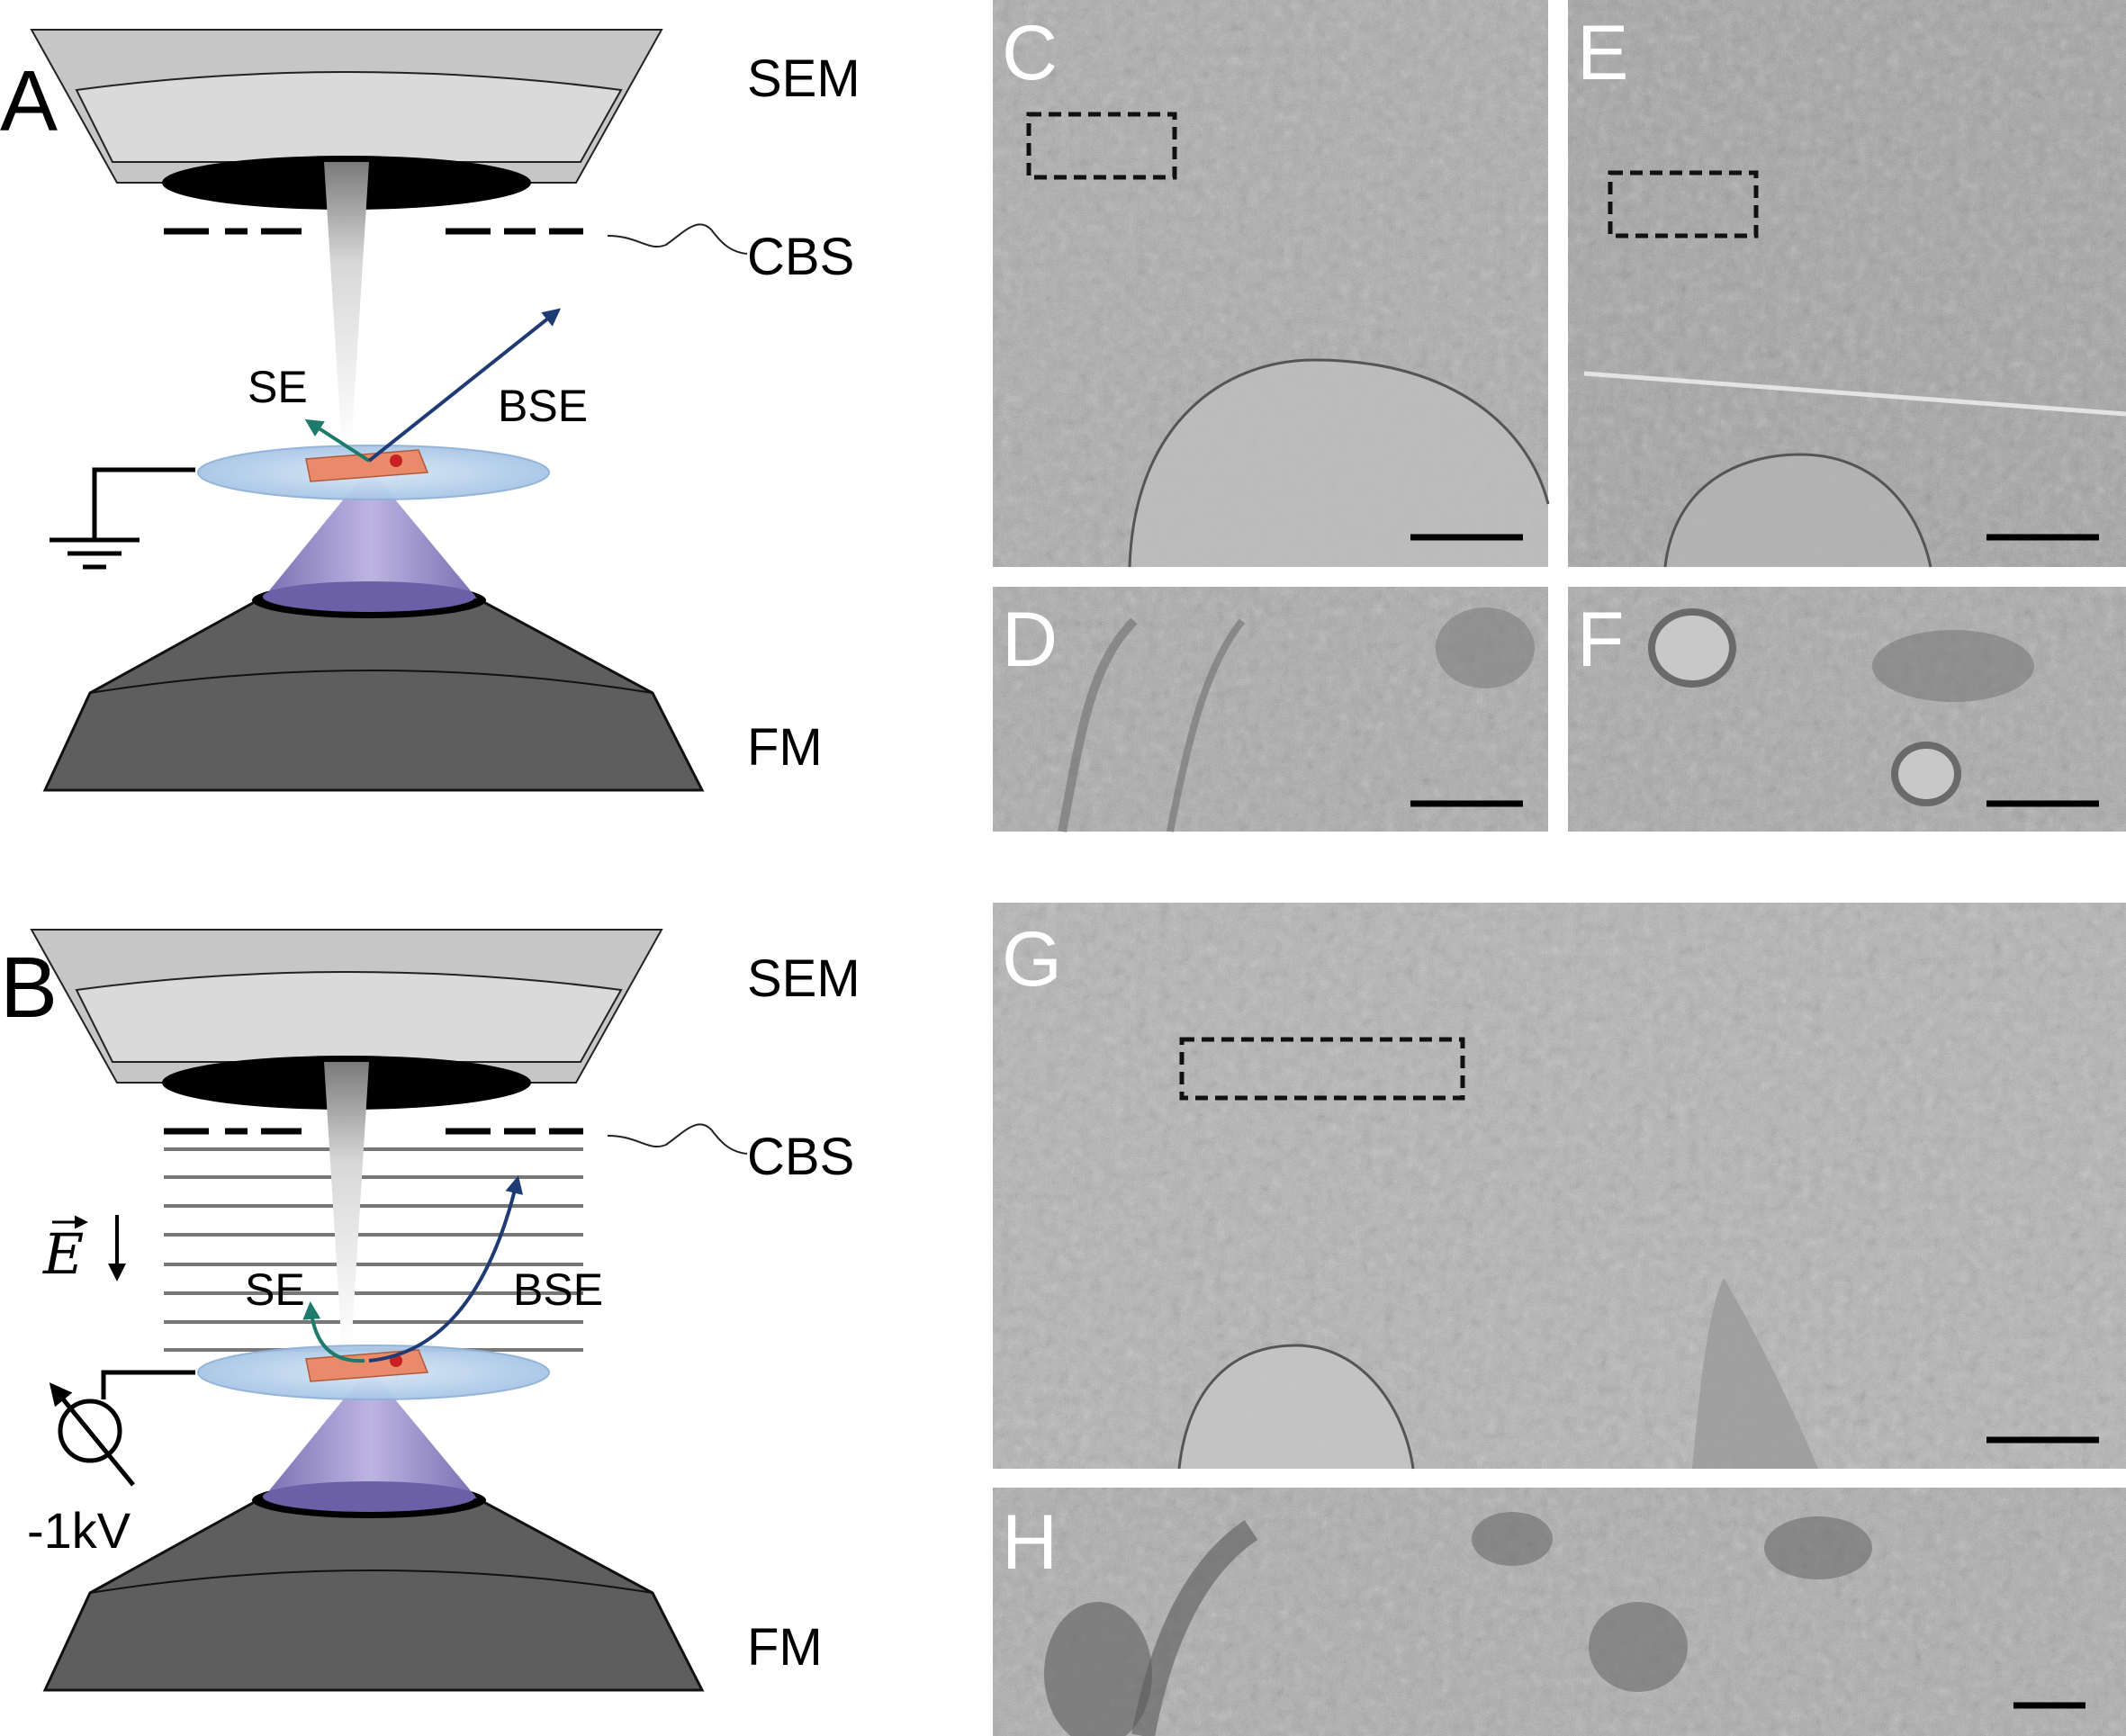 The width and height of the screenshot is (2126, 1736). I want to click on micrograph-c: C, so click(1271, 284).